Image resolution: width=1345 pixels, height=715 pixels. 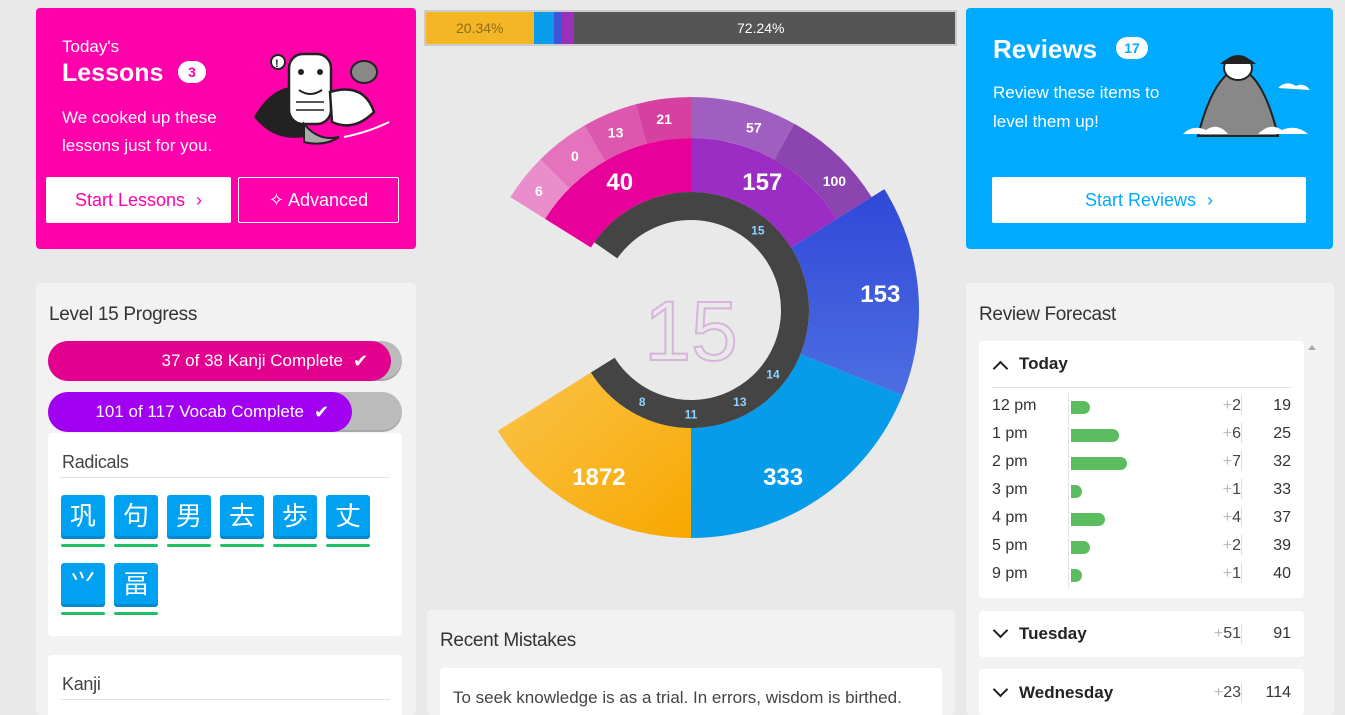 What do you see at coordinates (276, 200) in the screenshot?
I see `sparkle-icon: ✧` at bounding box center [276, 200].